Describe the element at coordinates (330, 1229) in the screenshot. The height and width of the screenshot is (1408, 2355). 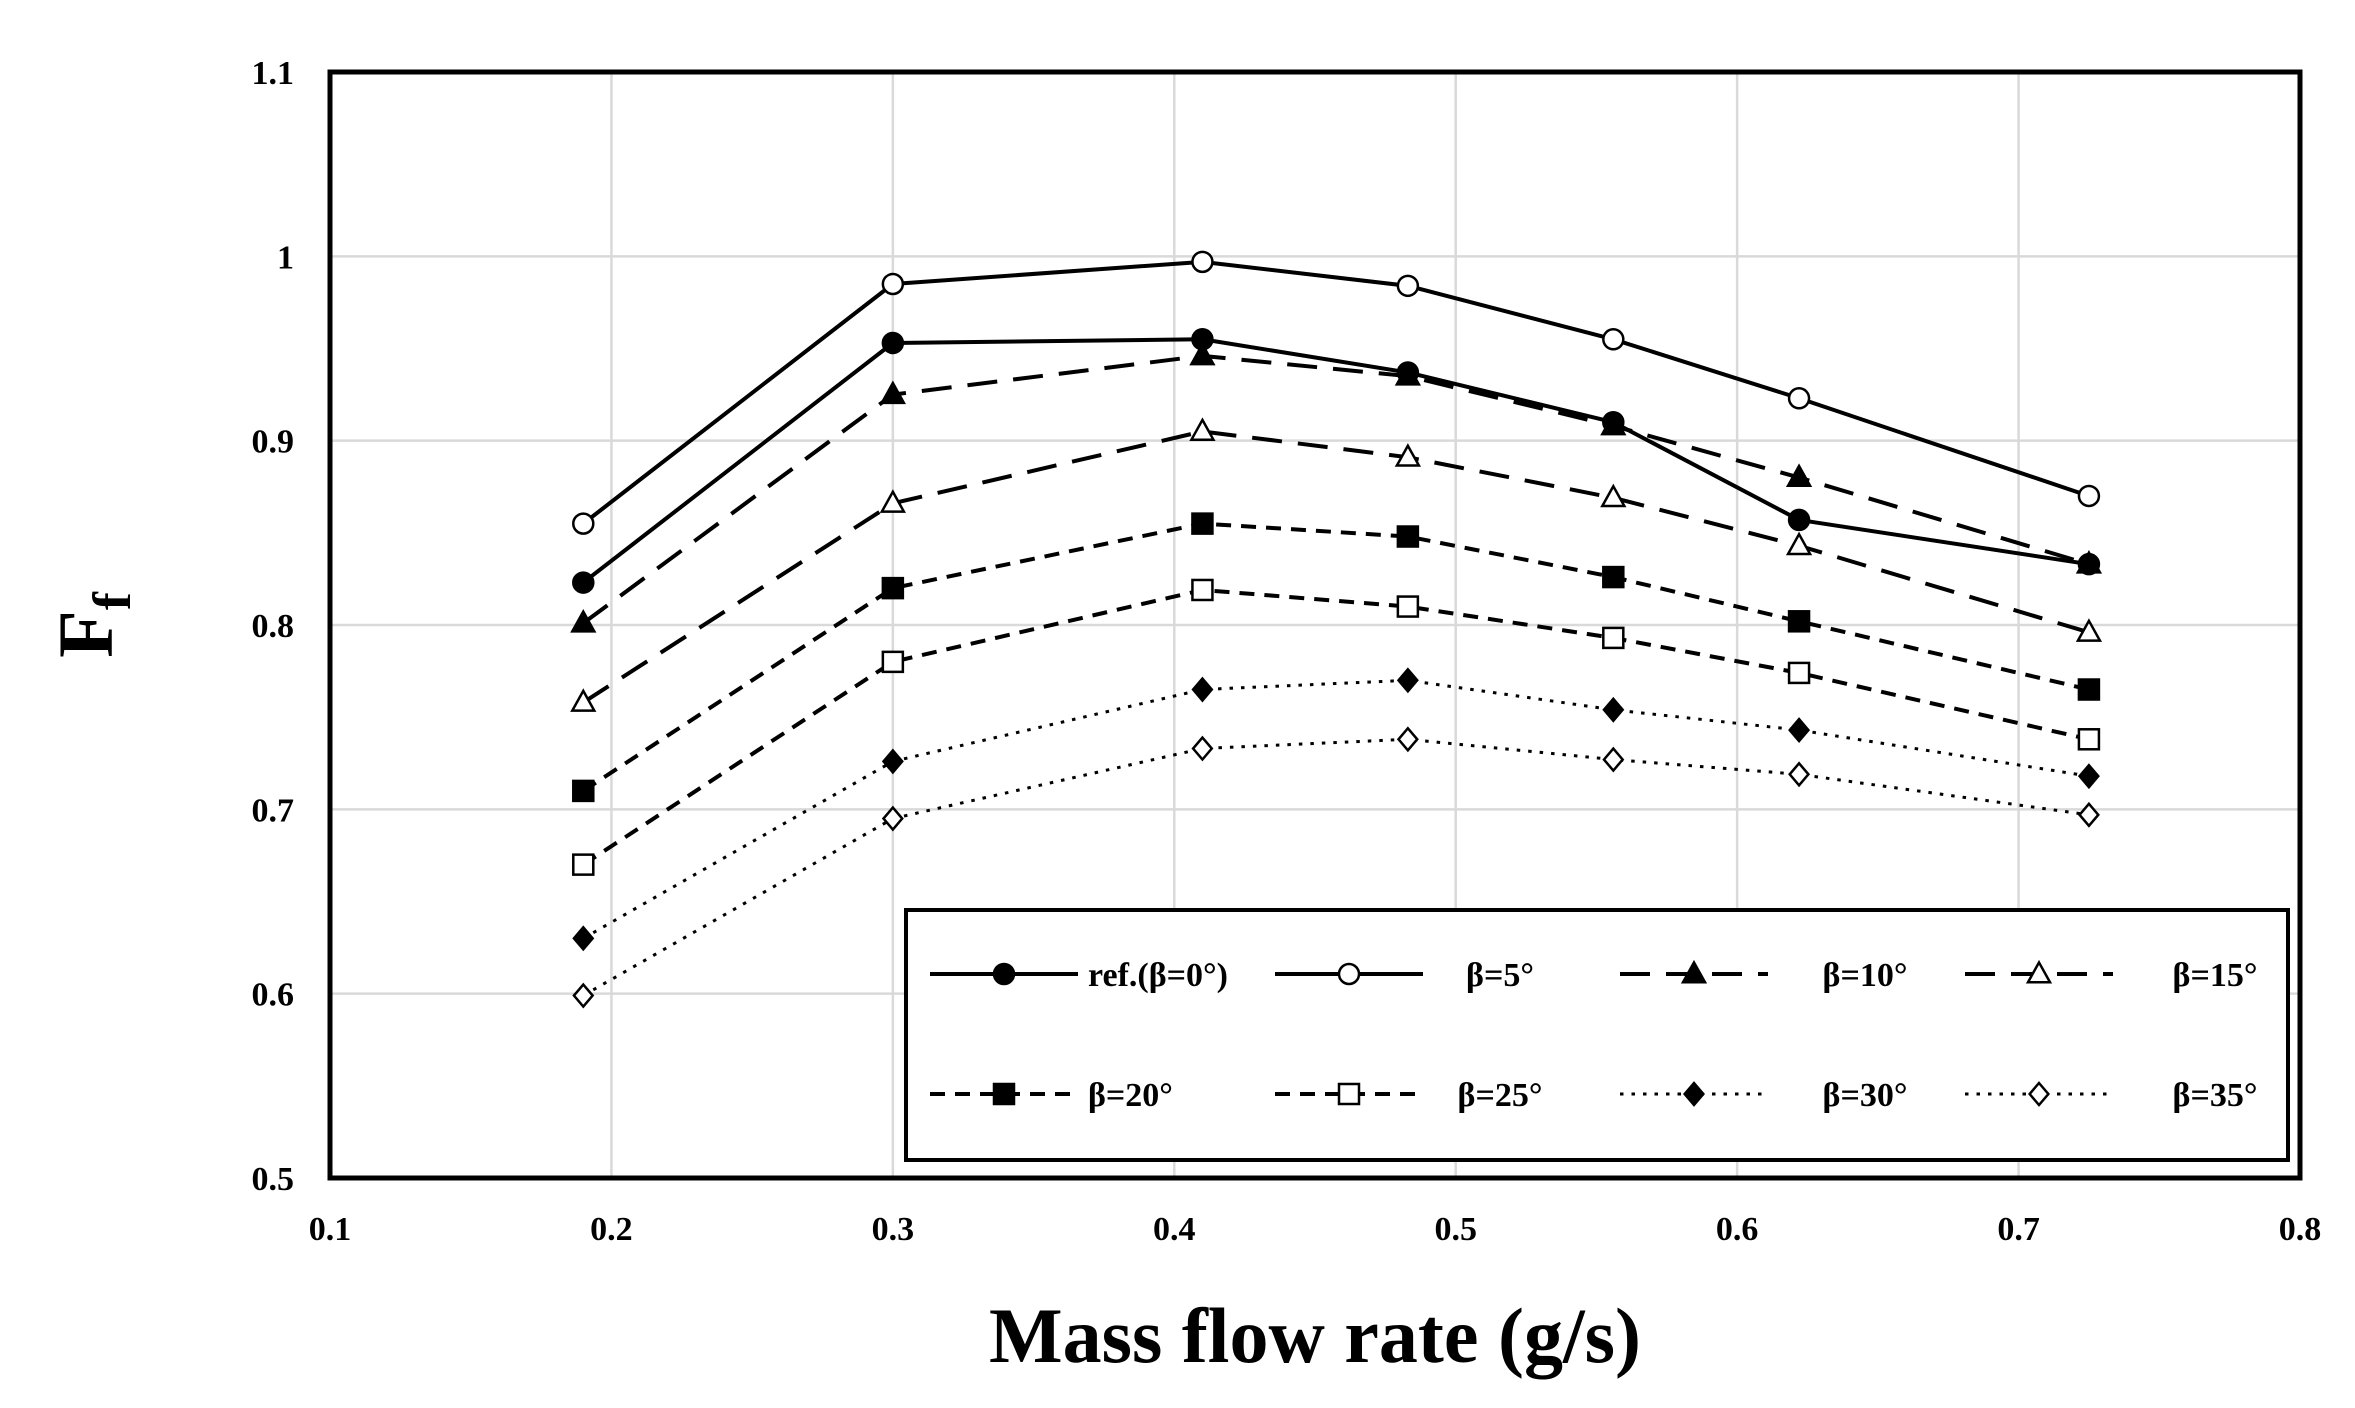
I see `x-tick-label: 0.1` at that location.